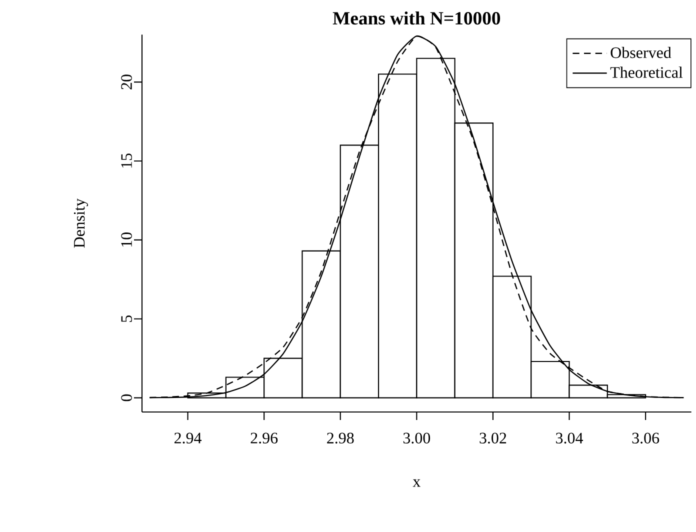  Describe the element at coordinates (126, 398) in the screenshot. I see `y-tick-label: 0` at that location.